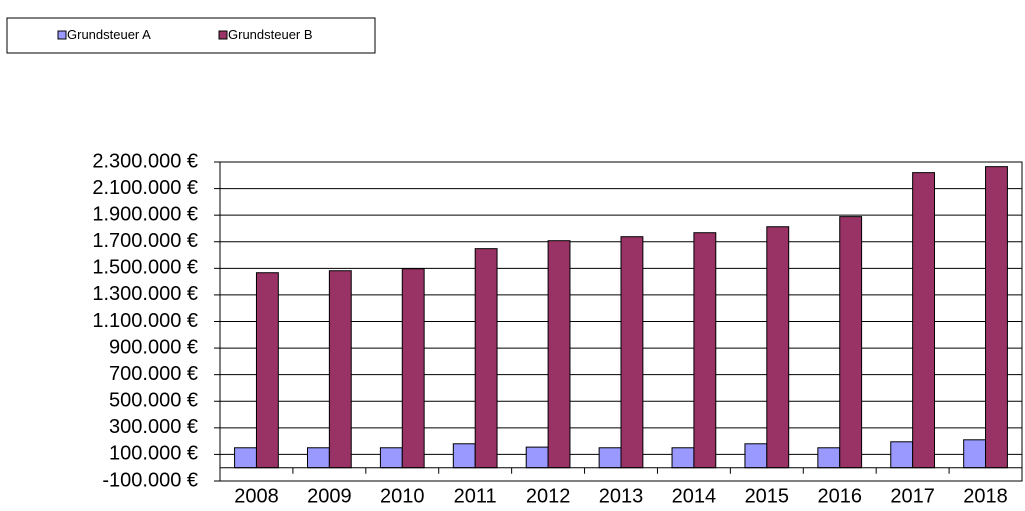 This screenshot has width=1025, height=511. What do you see at coordinates (109, 34) in the screenshot?
I see `legend-label: Grundsteuer A` at bounding box center [109, 34].